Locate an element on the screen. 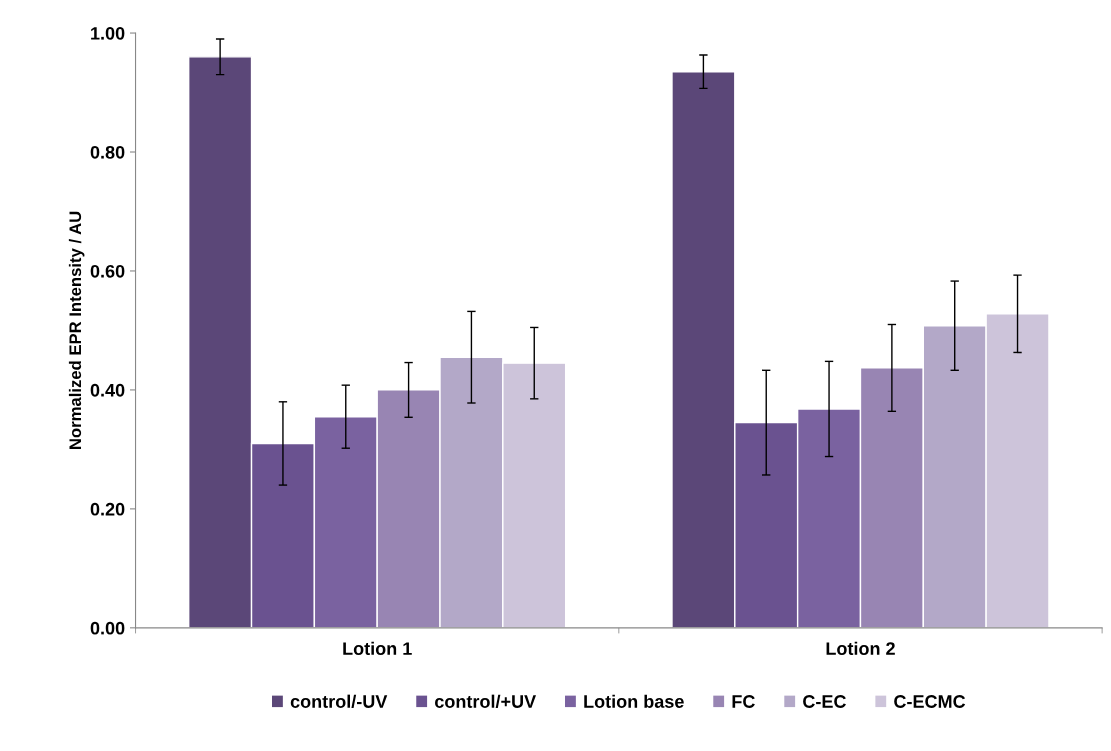 The image size is (1111, 751). legend-label: C-EC is located at coordinates (824, 701).